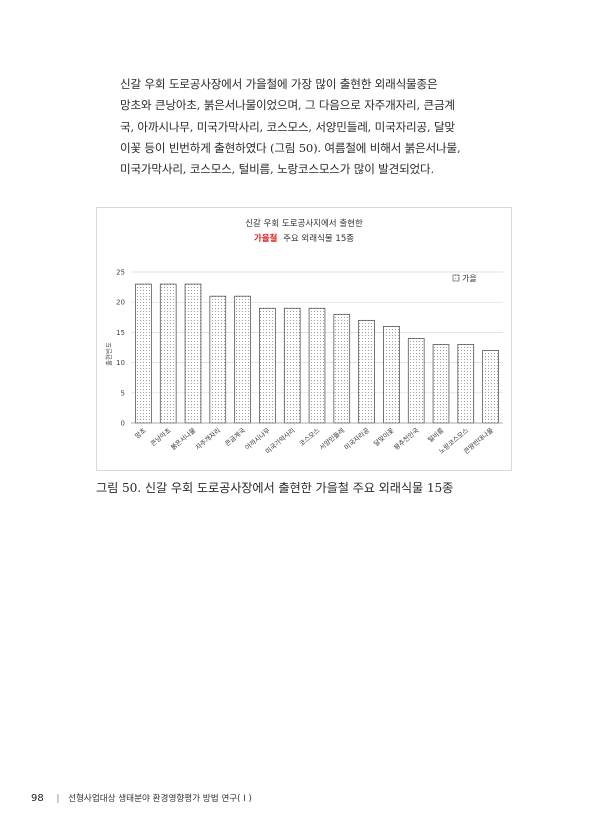 The image size is (594, 840). I want to click on x-tick-label: 미국자리공, so click(356, 439).